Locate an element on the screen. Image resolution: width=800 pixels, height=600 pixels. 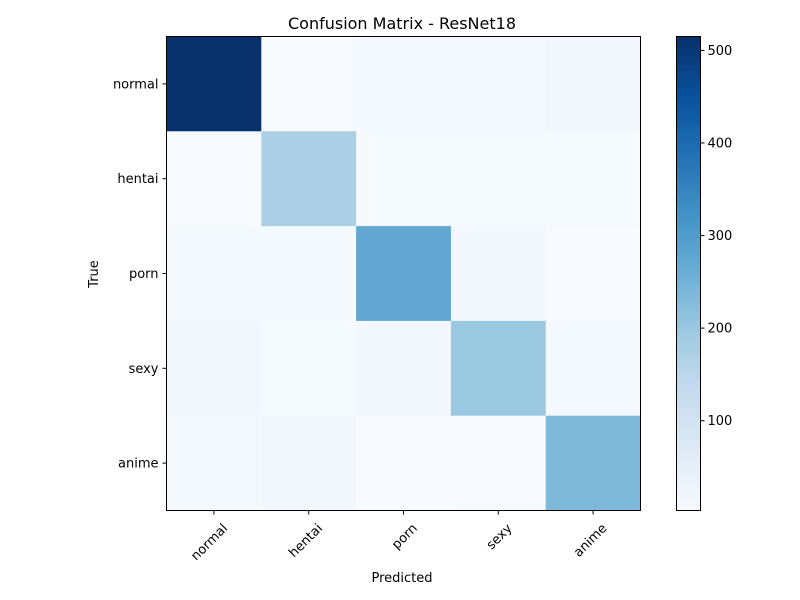
heatmap-cell-normal-hentai is located at coordinates (309, 84).